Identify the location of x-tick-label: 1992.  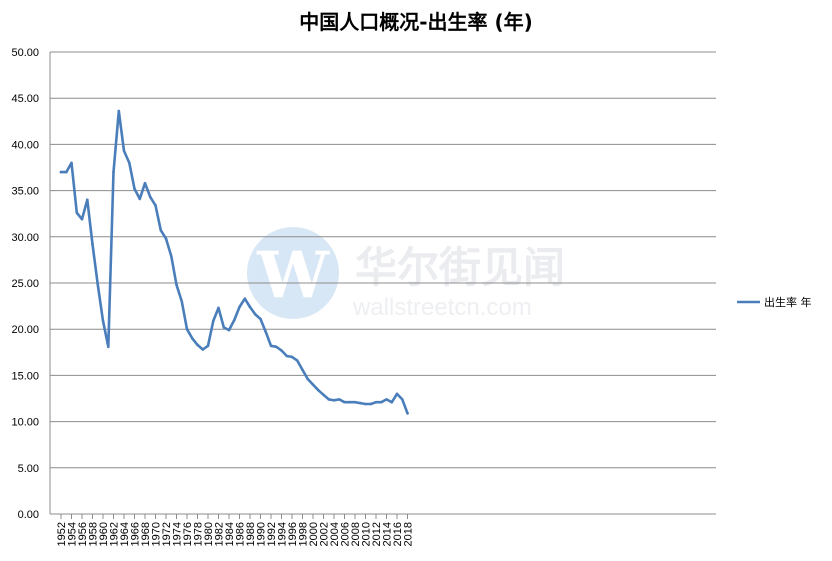
(272, 534).